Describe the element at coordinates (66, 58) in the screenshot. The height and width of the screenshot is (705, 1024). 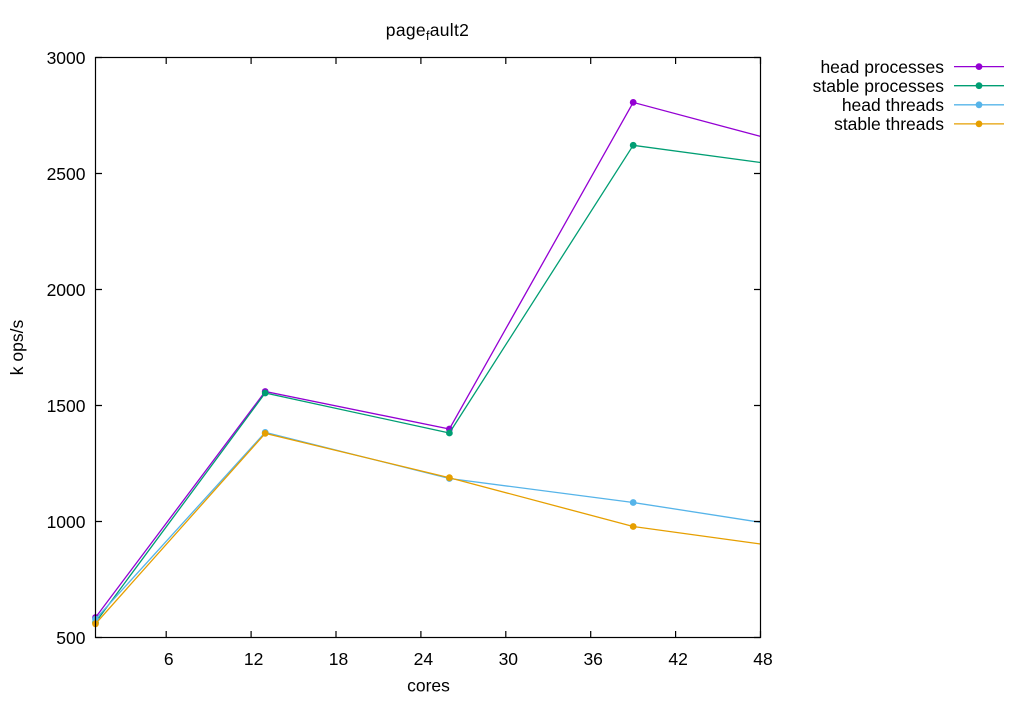
I see `svg-text: 3000` at that location.